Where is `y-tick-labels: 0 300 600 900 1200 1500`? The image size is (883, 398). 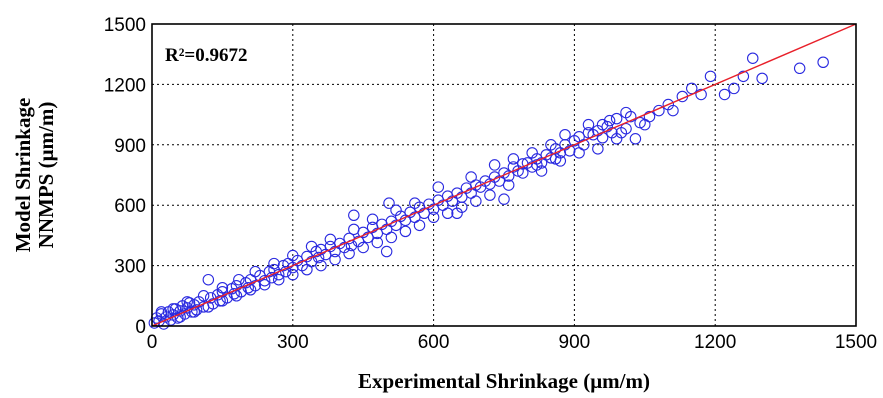 y-tick-labels: 0 300 600 900 1200 1500 is located at coordinates (125, 176).